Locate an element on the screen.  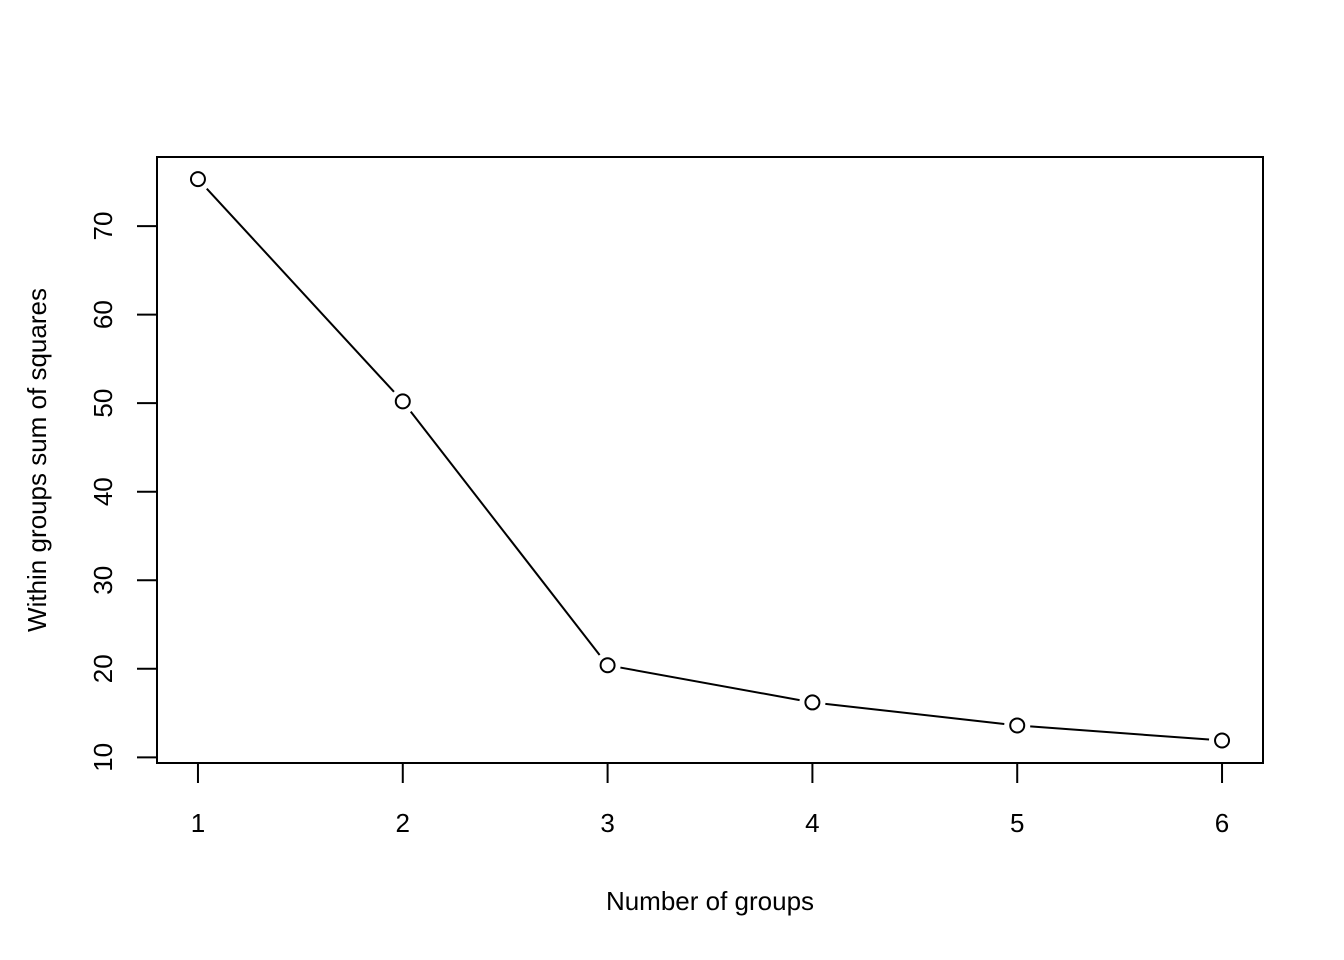
y-tick-label: 10 is located at coordinates (103, 757).